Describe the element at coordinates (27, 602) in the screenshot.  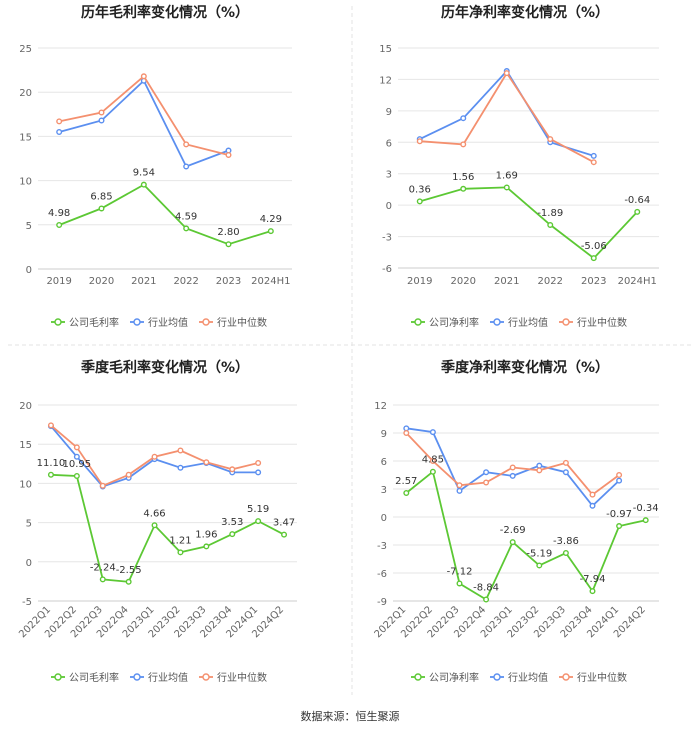
I see `y-tick-label: -5` at that location.